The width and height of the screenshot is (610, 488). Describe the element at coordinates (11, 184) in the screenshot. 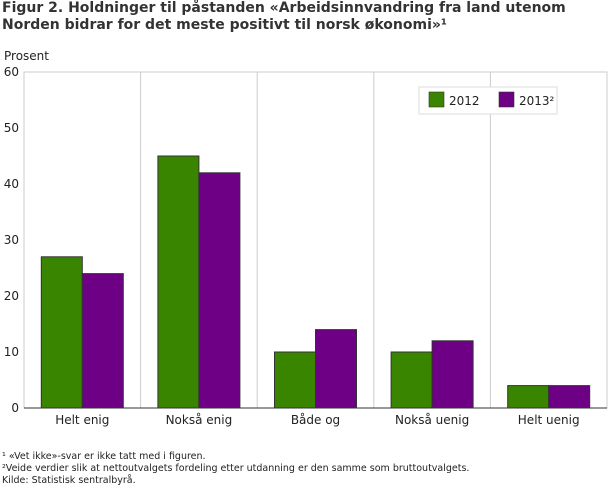

I see `y-tick-label: 40` at that location.